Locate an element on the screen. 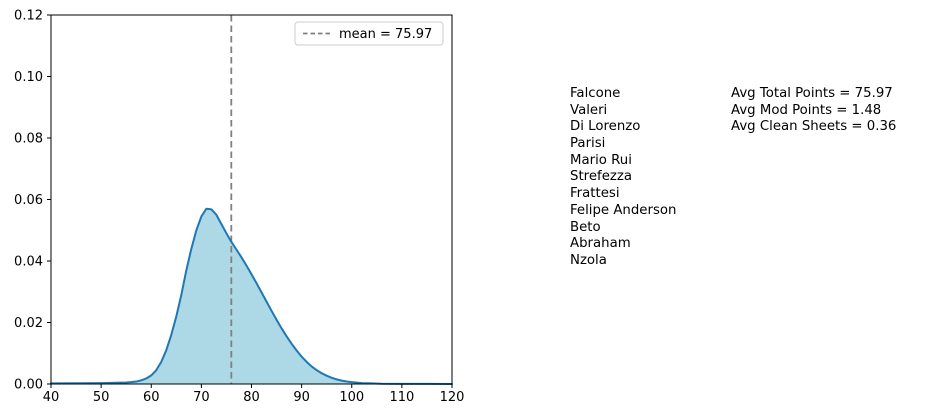 The height and width of the screenshot is (418, 940). x-tick-label-7: 110 is located at coordinates (401, 397).